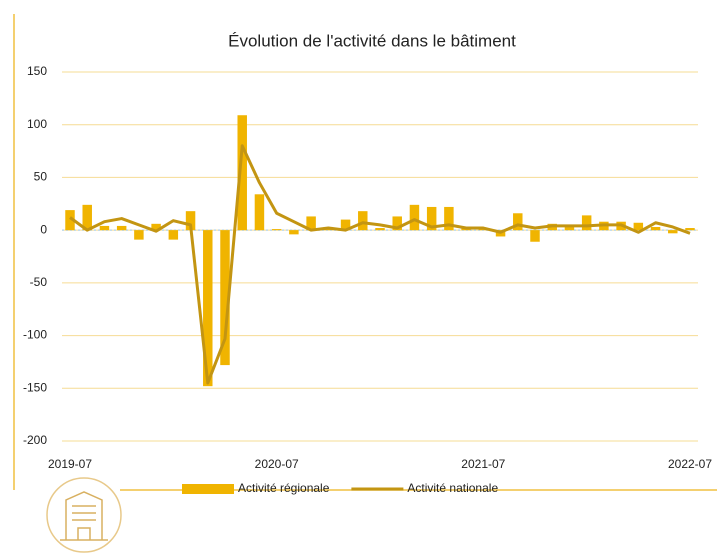 This screenshot has height=560, width=717. I want to click on legend-label: Activité nationale, so click(452, 488).